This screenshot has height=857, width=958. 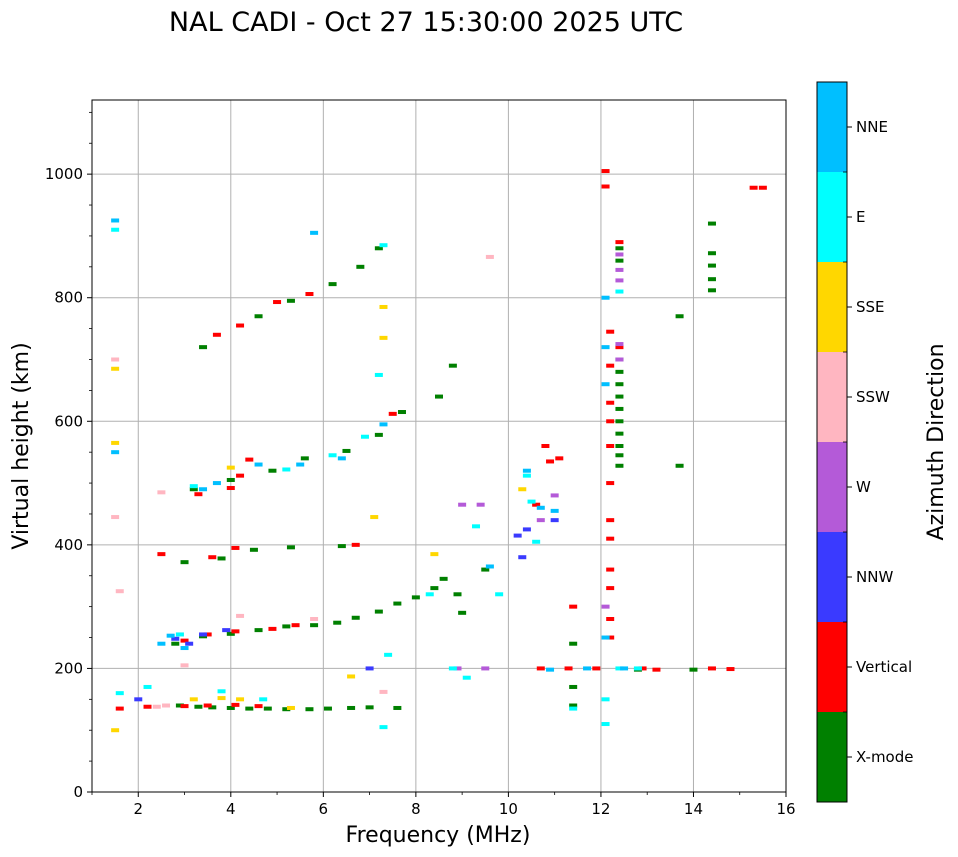 What do you see at coordinates (68, 545) in the screenshot?
I see `y-tick-label: 400` at bounding box center [68, 545].